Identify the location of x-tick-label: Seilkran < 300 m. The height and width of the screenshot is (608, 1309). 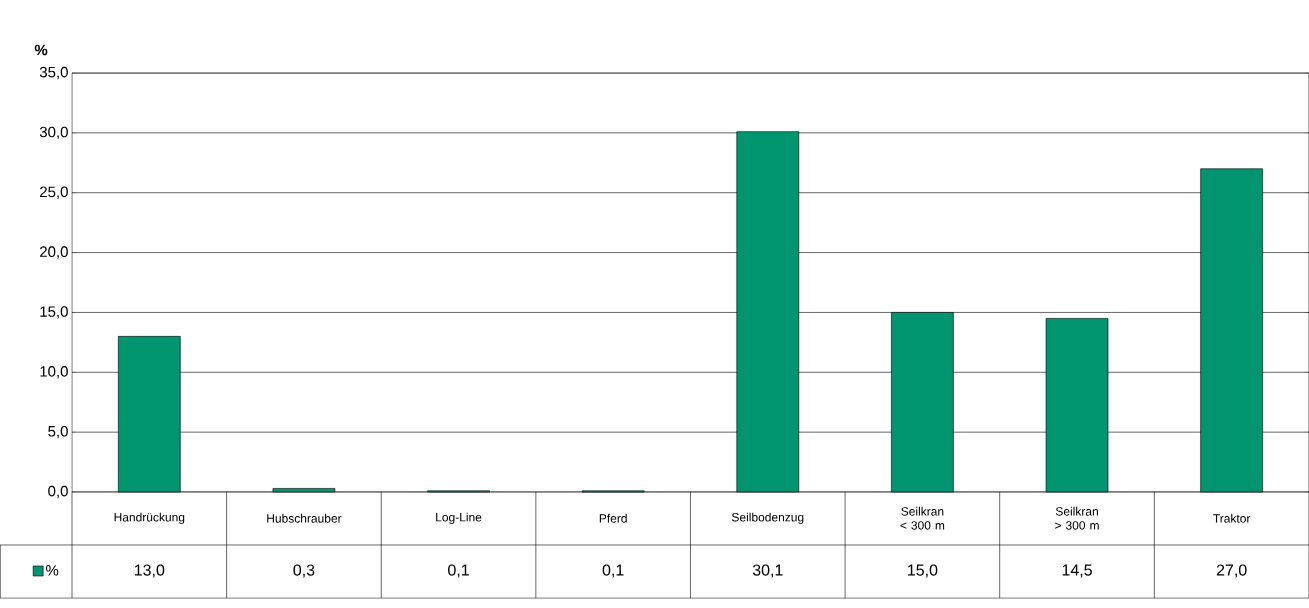
(922, 518).